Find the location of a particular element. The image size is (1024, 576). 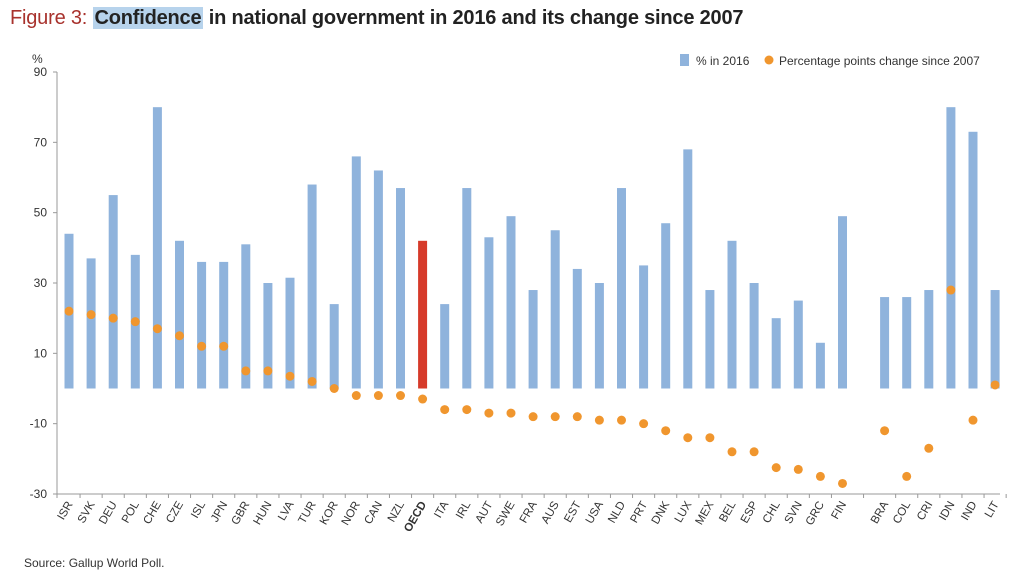

bar-cri is located at coordinates (929, 339).